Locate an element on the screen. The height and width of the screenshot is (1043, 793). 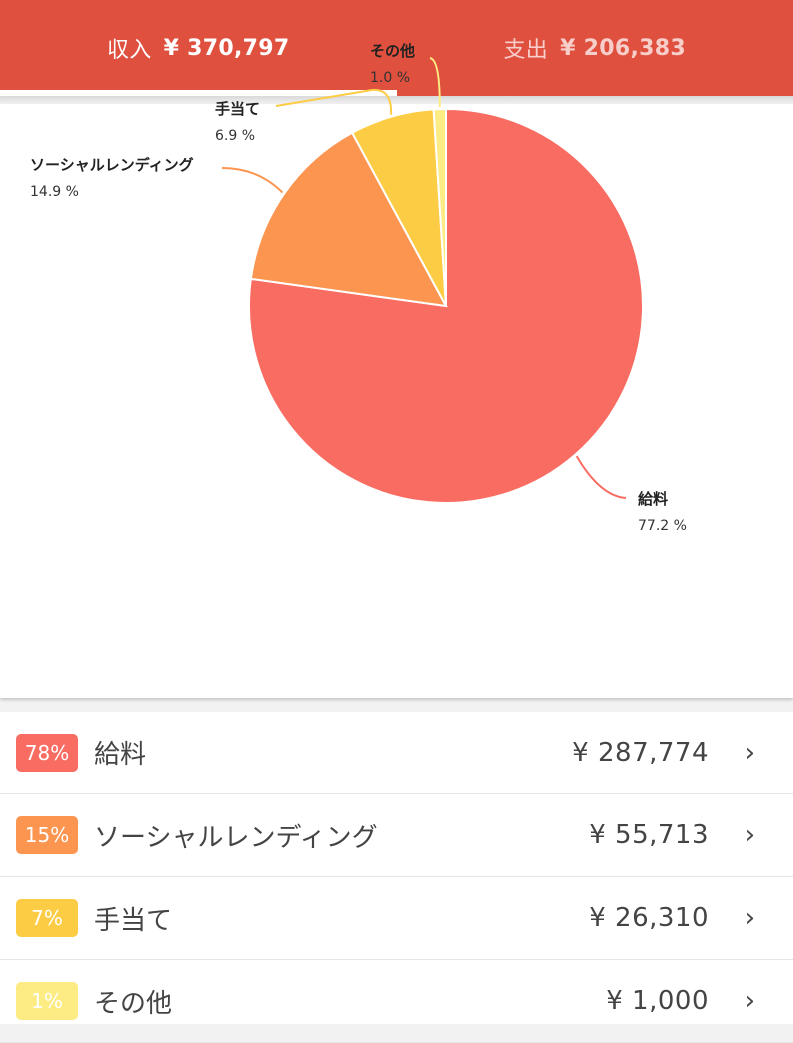
list-item-salary: 78% 給料 ¥ 287,774 › is located at coordinates (396, 753).